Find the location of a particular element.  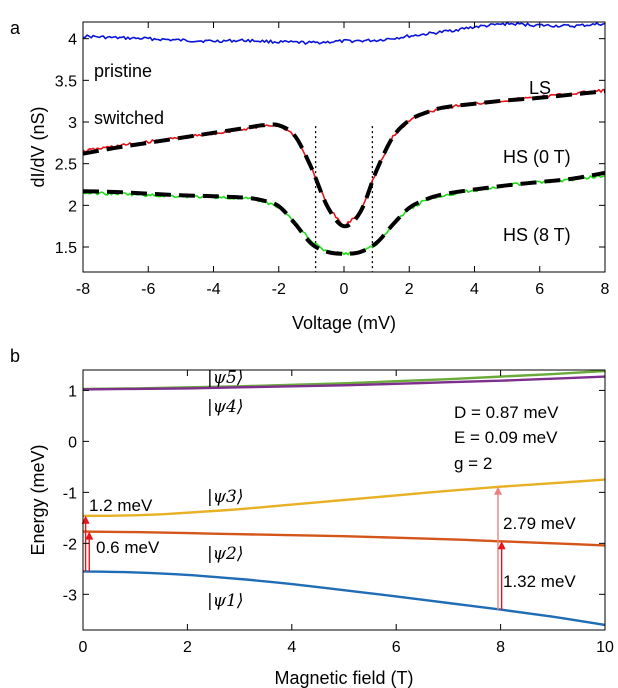

label-hs-8t: HS (8 T) is located at coordinates (537, 235).